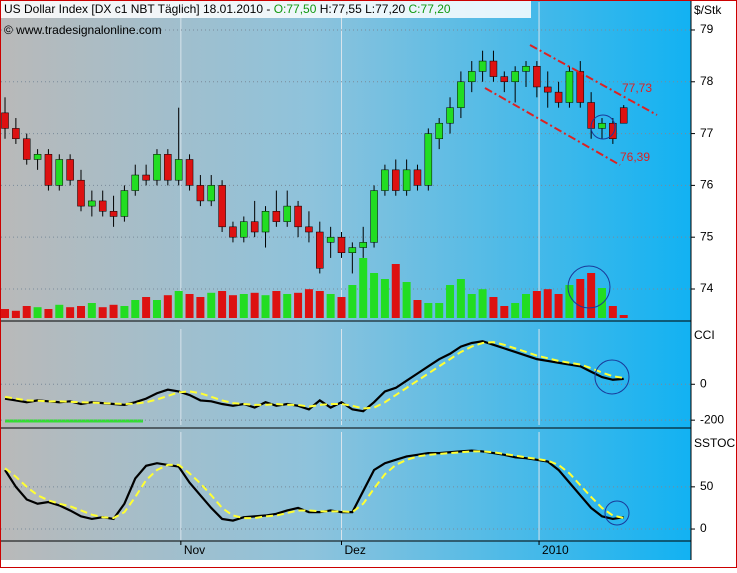  Describe the element at coordinates (194, 550) in the screenshot. I see `x-tick-label: Nov` at that location.